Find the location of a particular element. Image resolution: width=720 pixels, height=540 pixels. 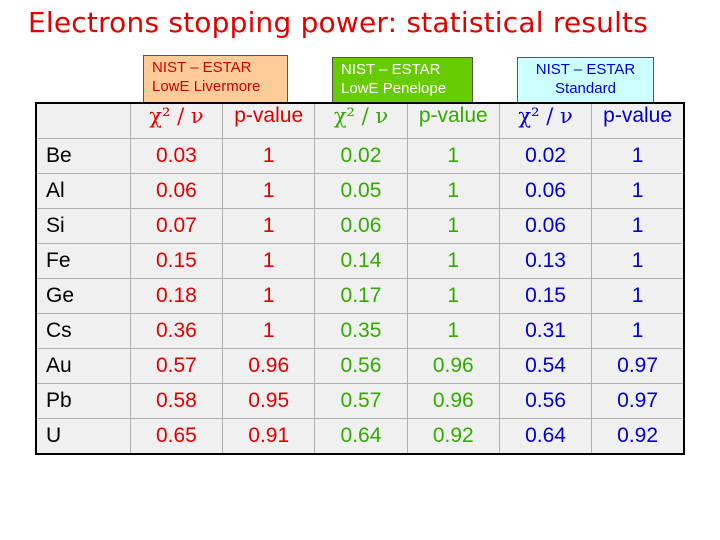

pvalue-header-livermore: p-value is located at coordinates (269, 120).